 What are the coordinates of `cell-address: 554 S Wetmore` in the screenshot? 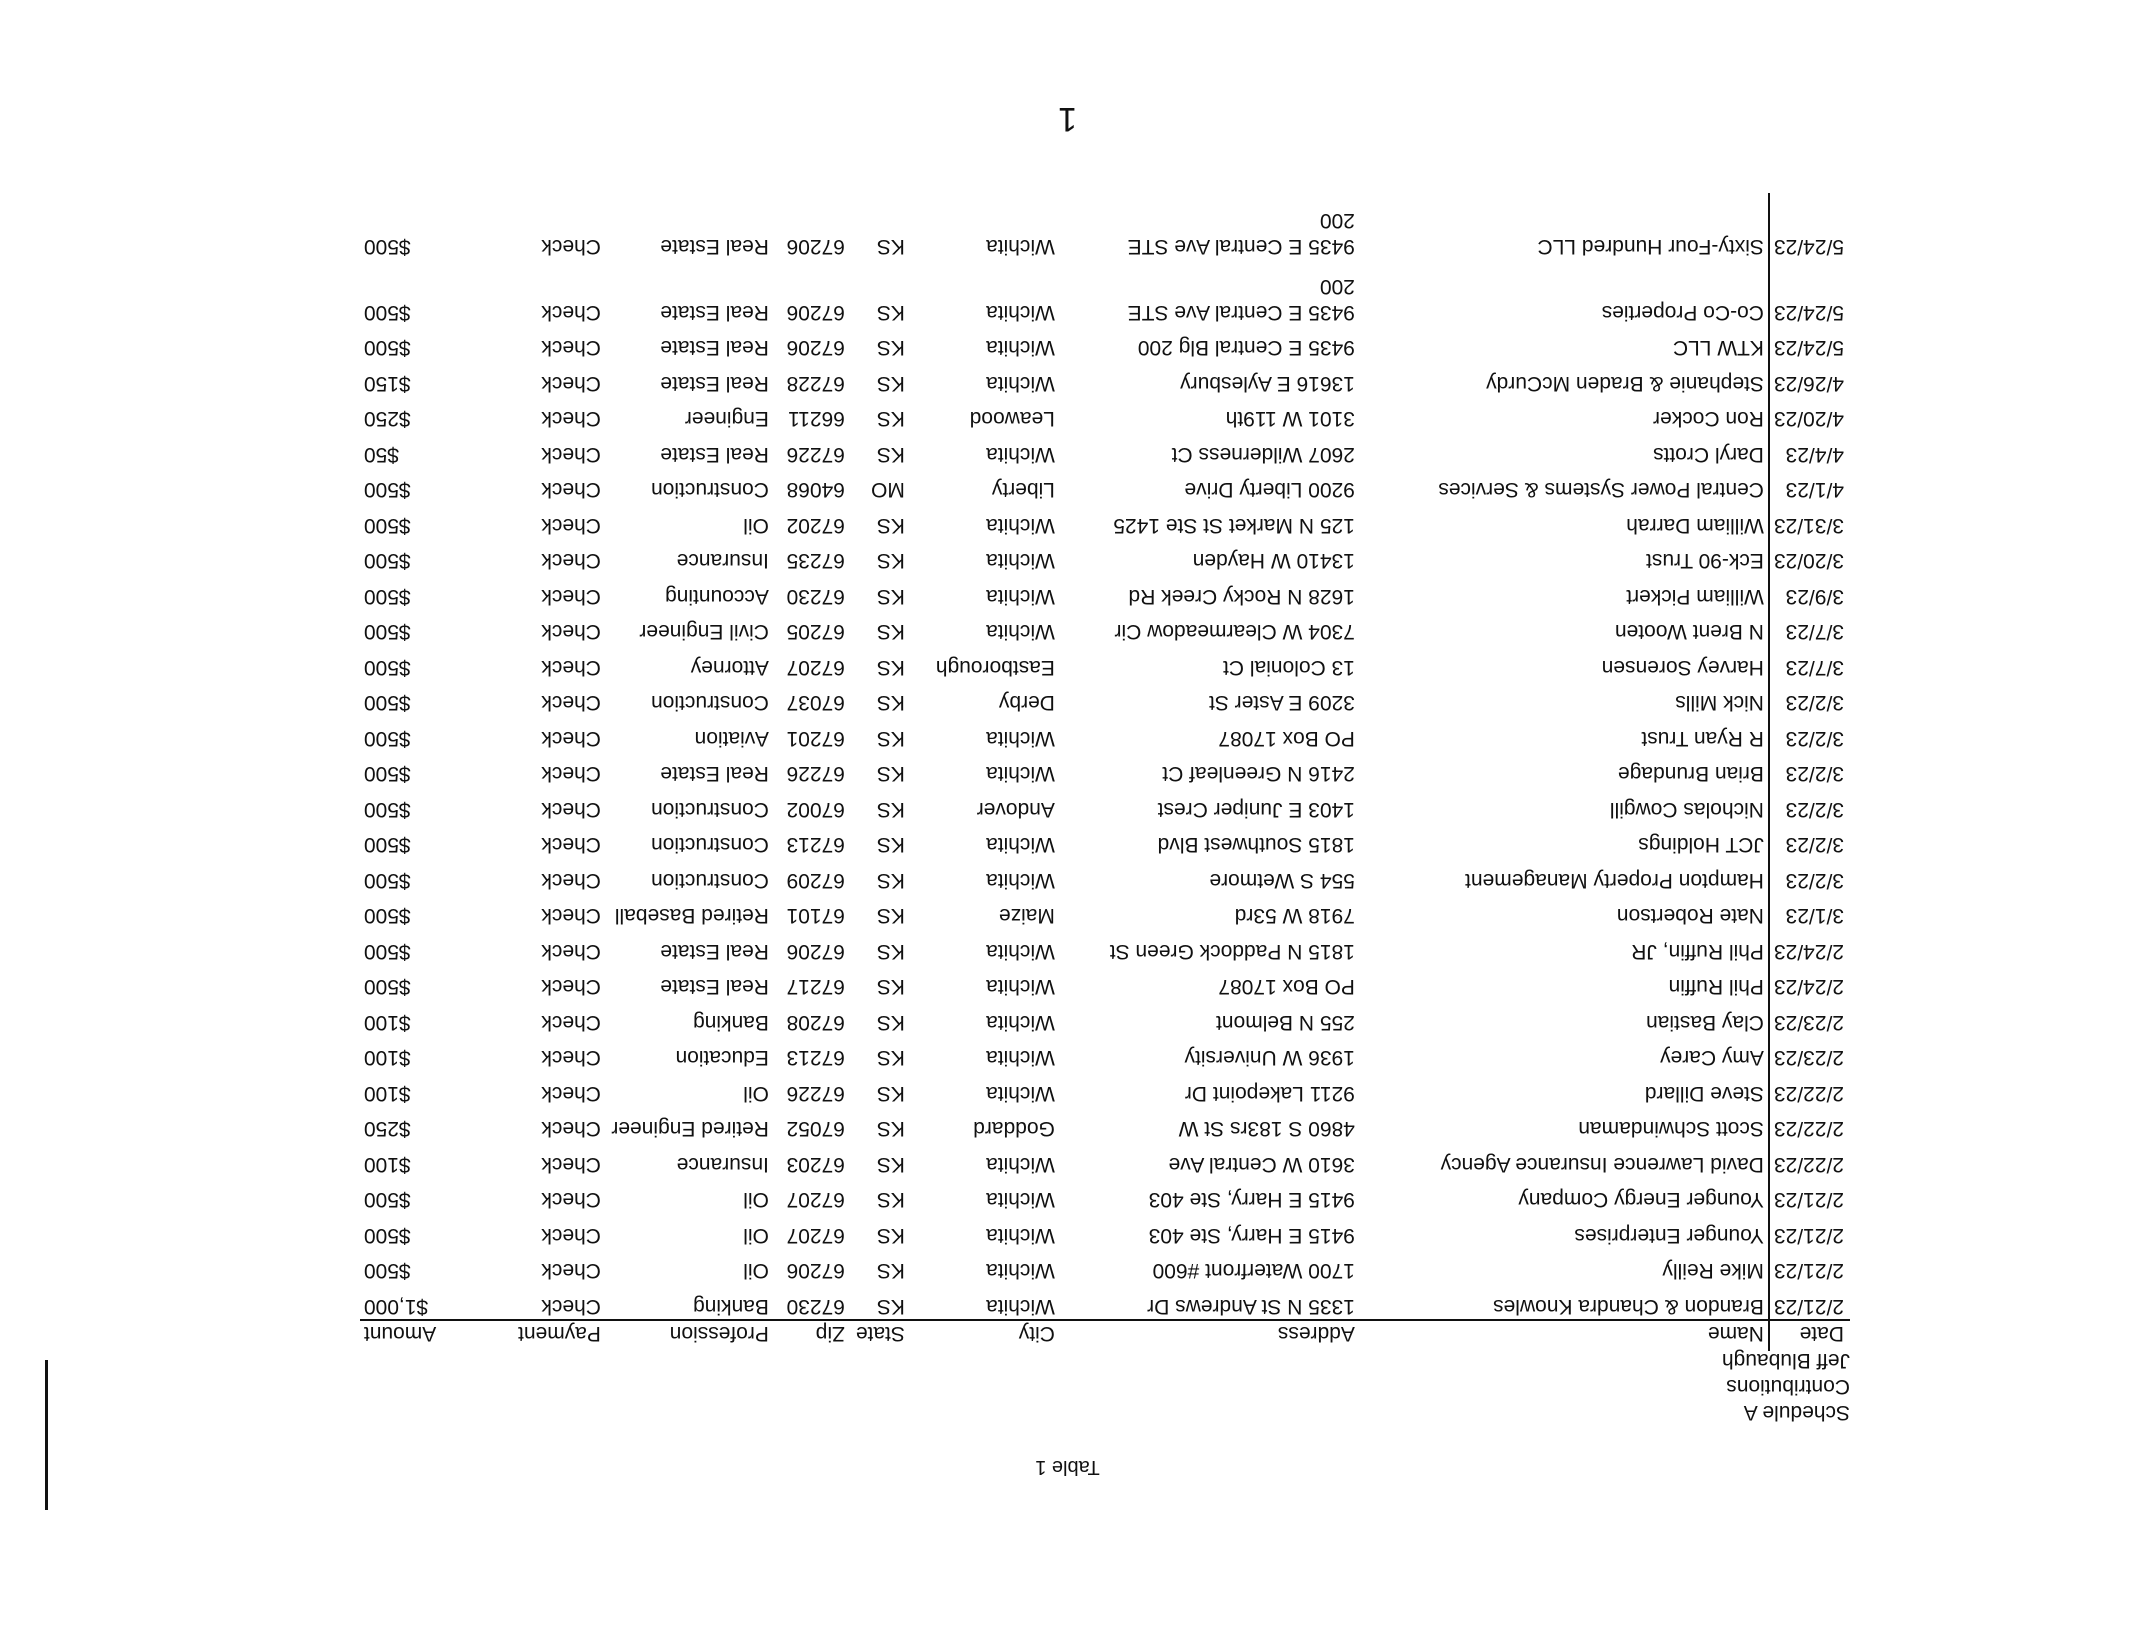 It's located at (1282, 880).